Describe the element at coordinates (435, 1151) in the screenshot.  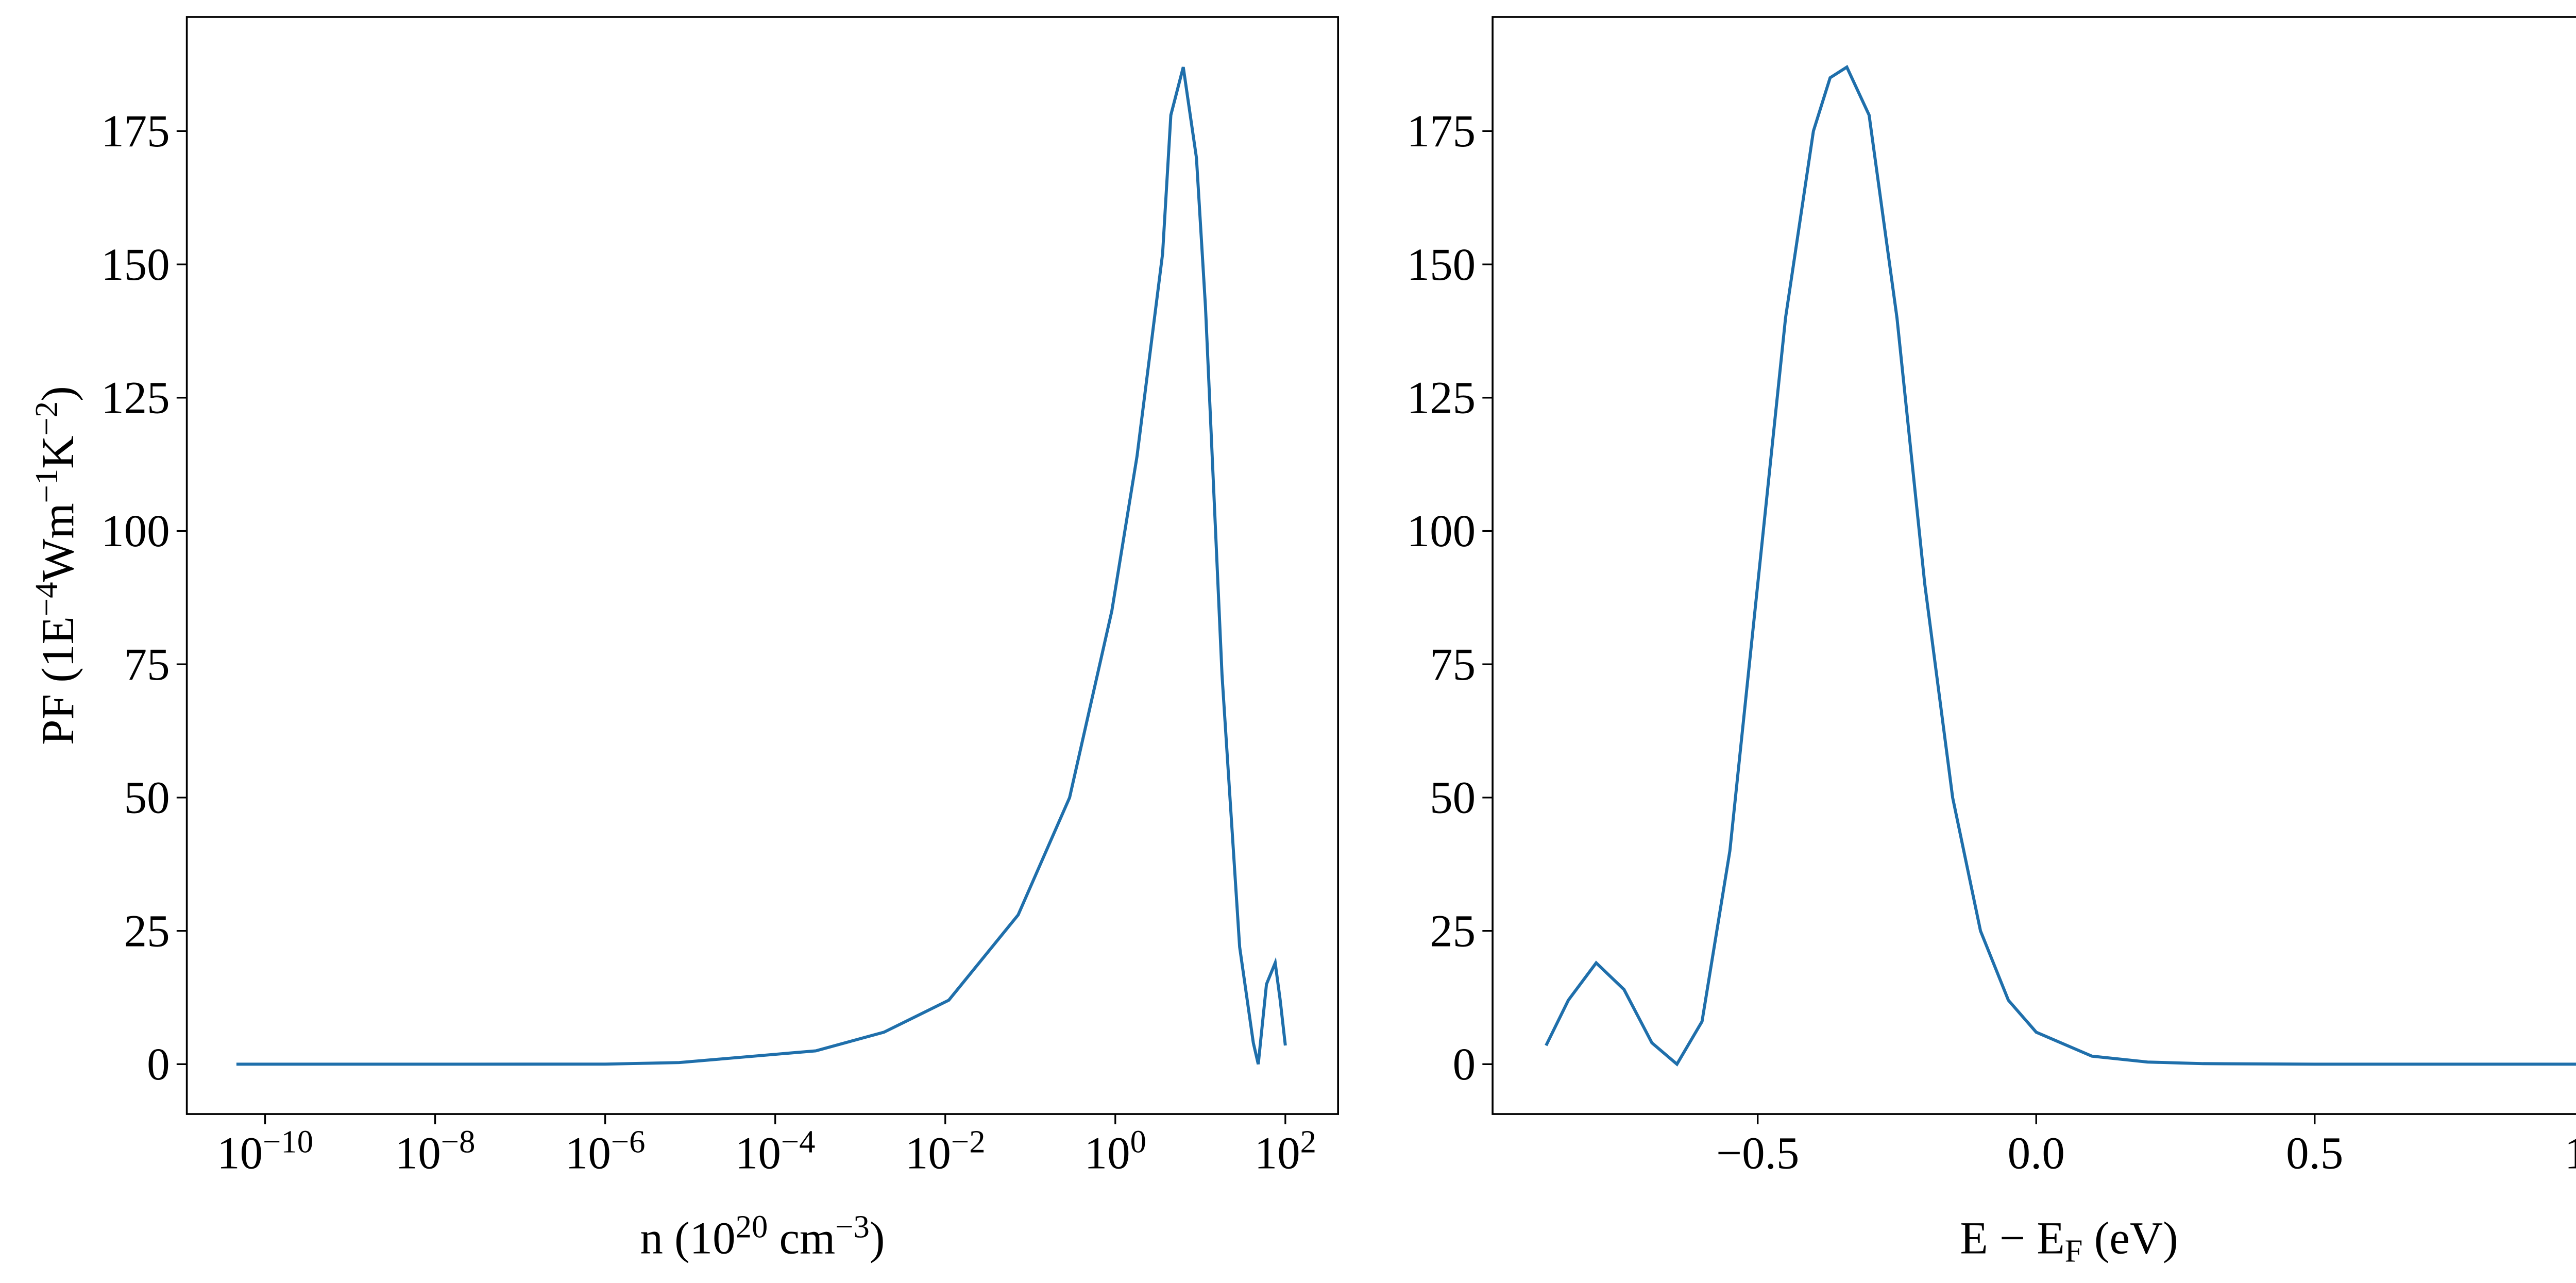
I see `x-tick-label: 10⁻⁸` at that location.